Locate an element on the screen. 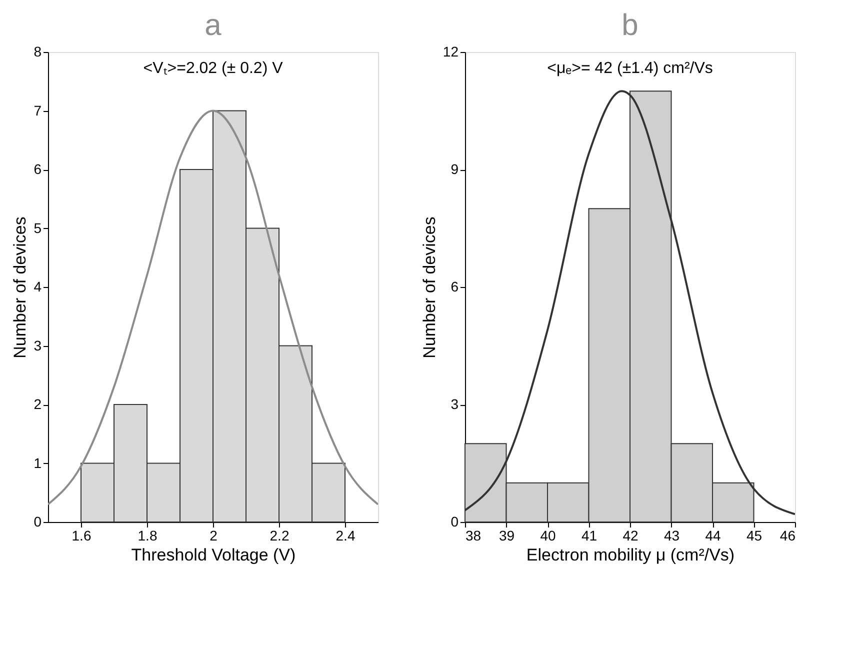 The image size is (845, 666). x-tick-label: 42 is located at coordinates (630, 536).